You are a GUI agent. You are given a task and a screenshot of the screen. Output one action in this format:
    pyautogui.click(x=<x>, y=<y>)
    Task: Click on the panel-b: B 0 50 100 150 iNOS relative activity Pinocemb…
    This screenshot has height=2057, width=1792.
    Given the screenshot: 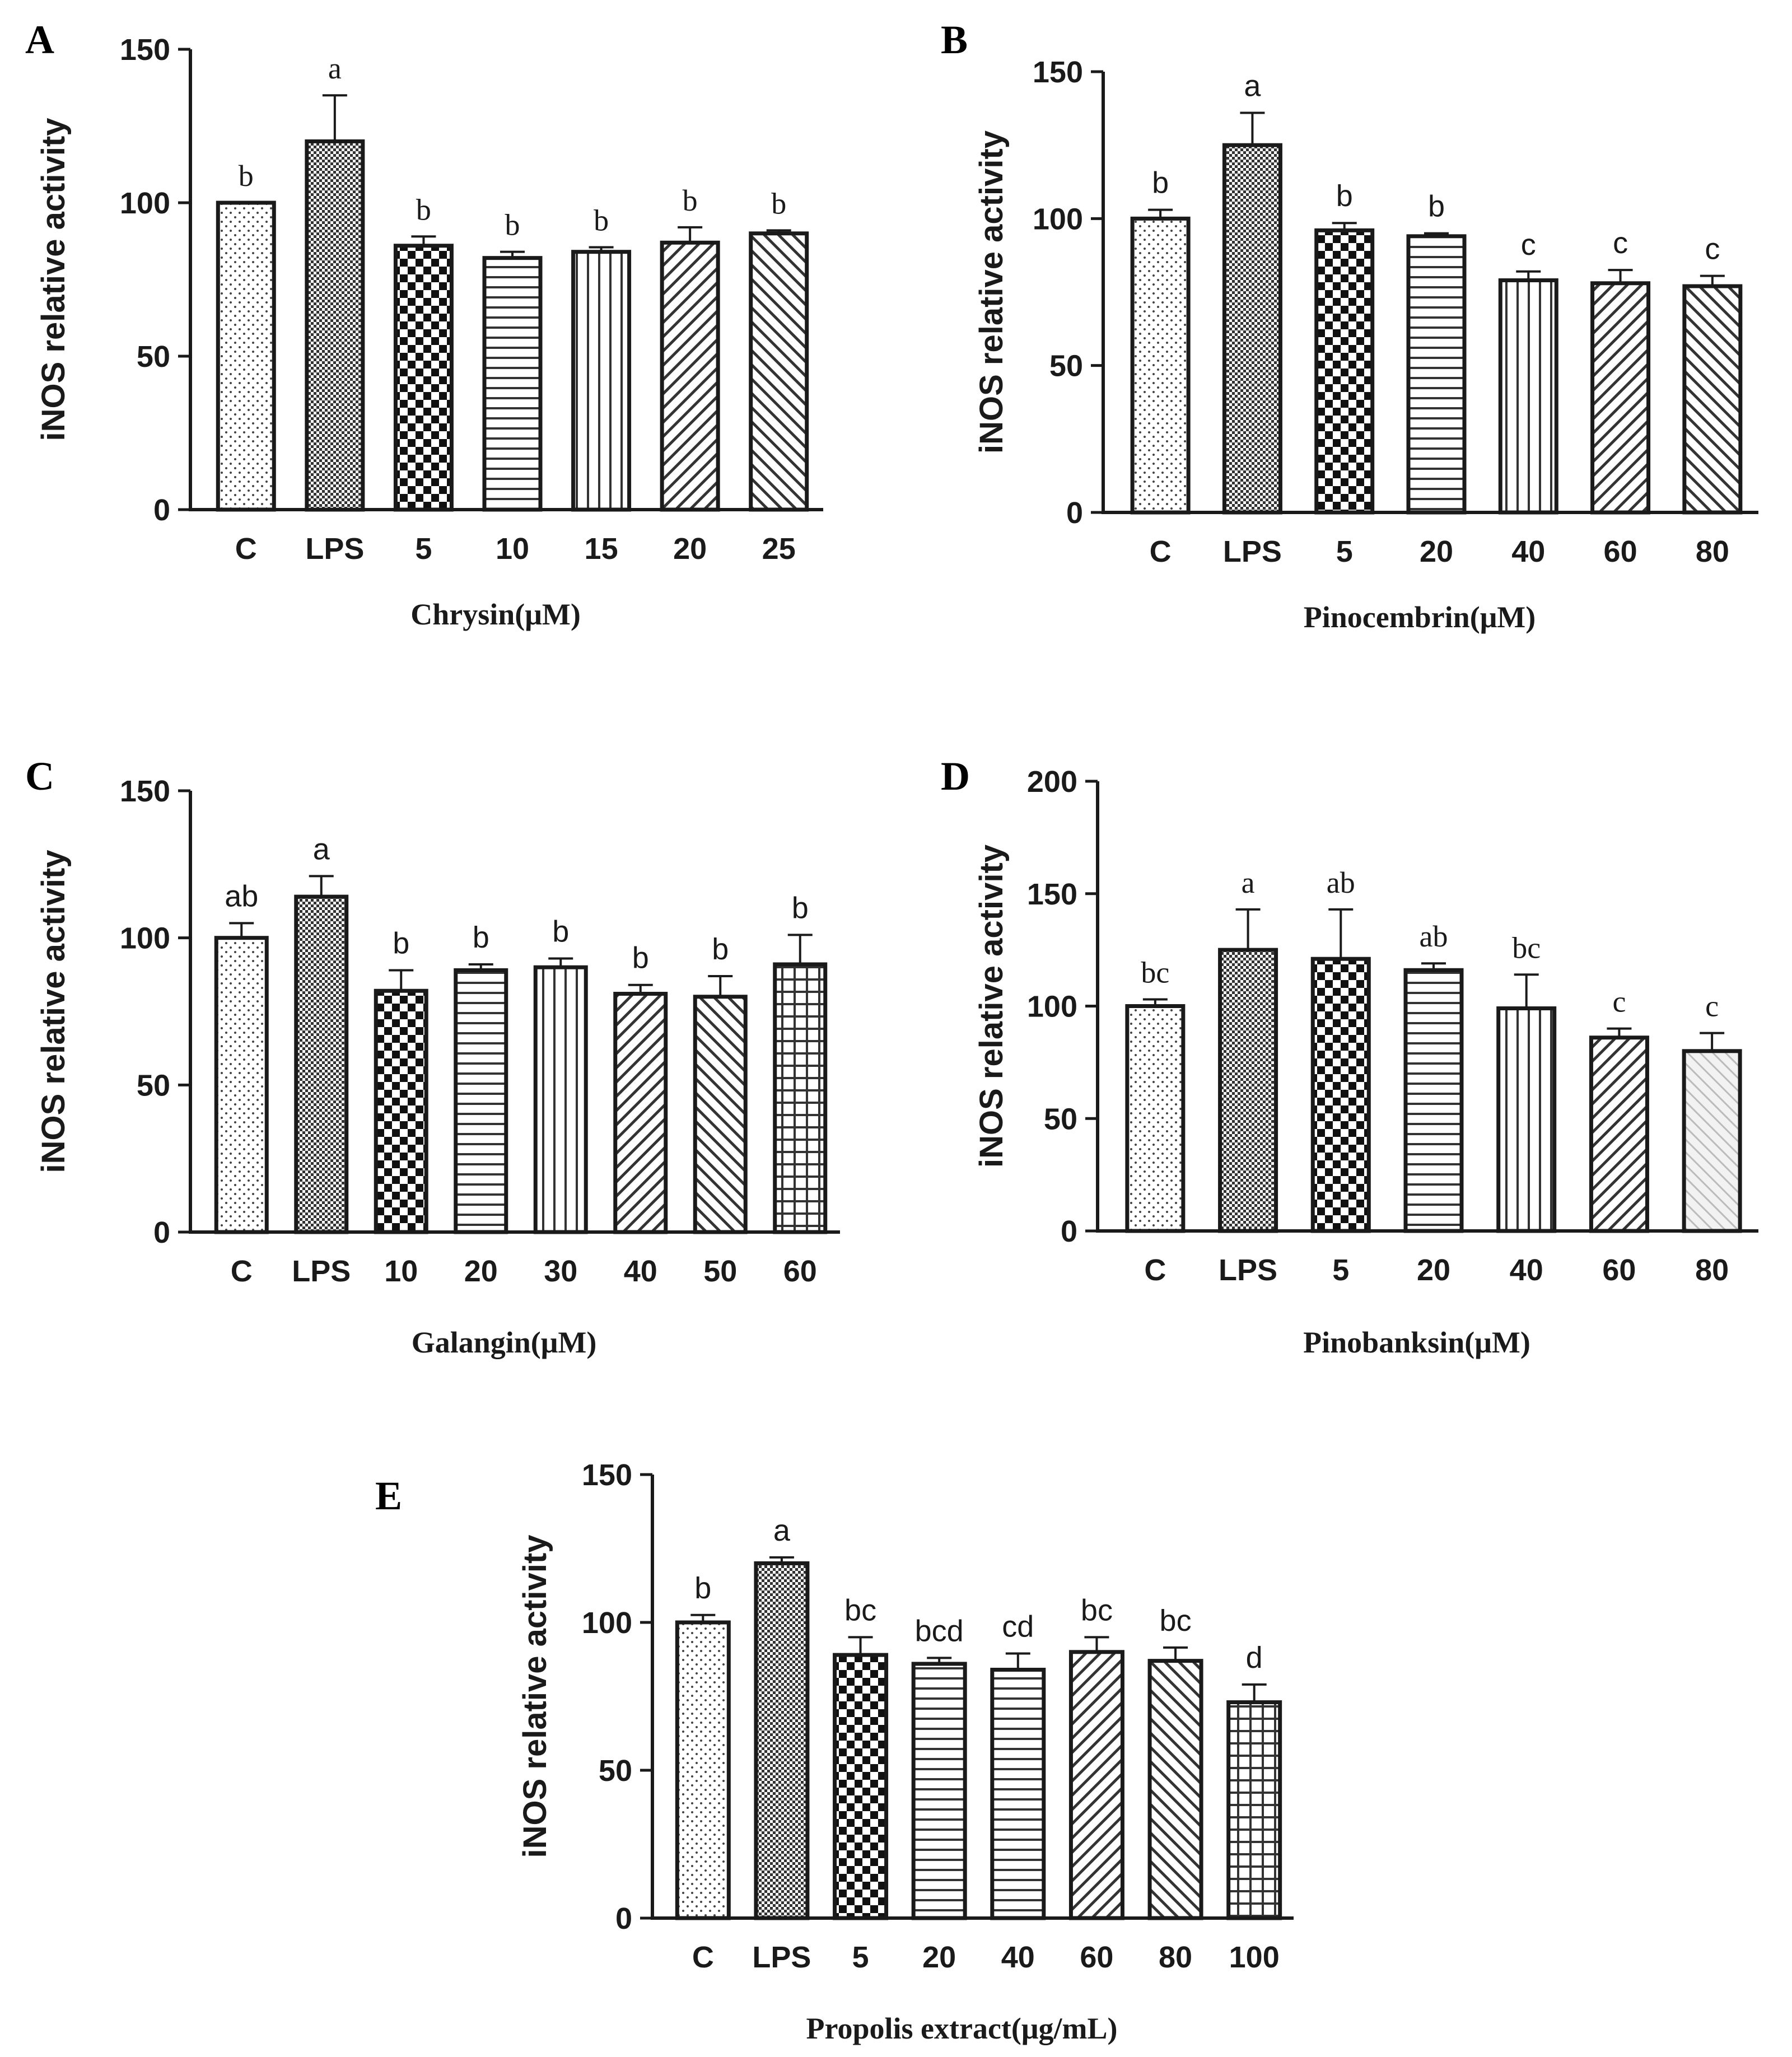 What is the action you would take?
    pyautogui.click(x=1350, y=325)
    